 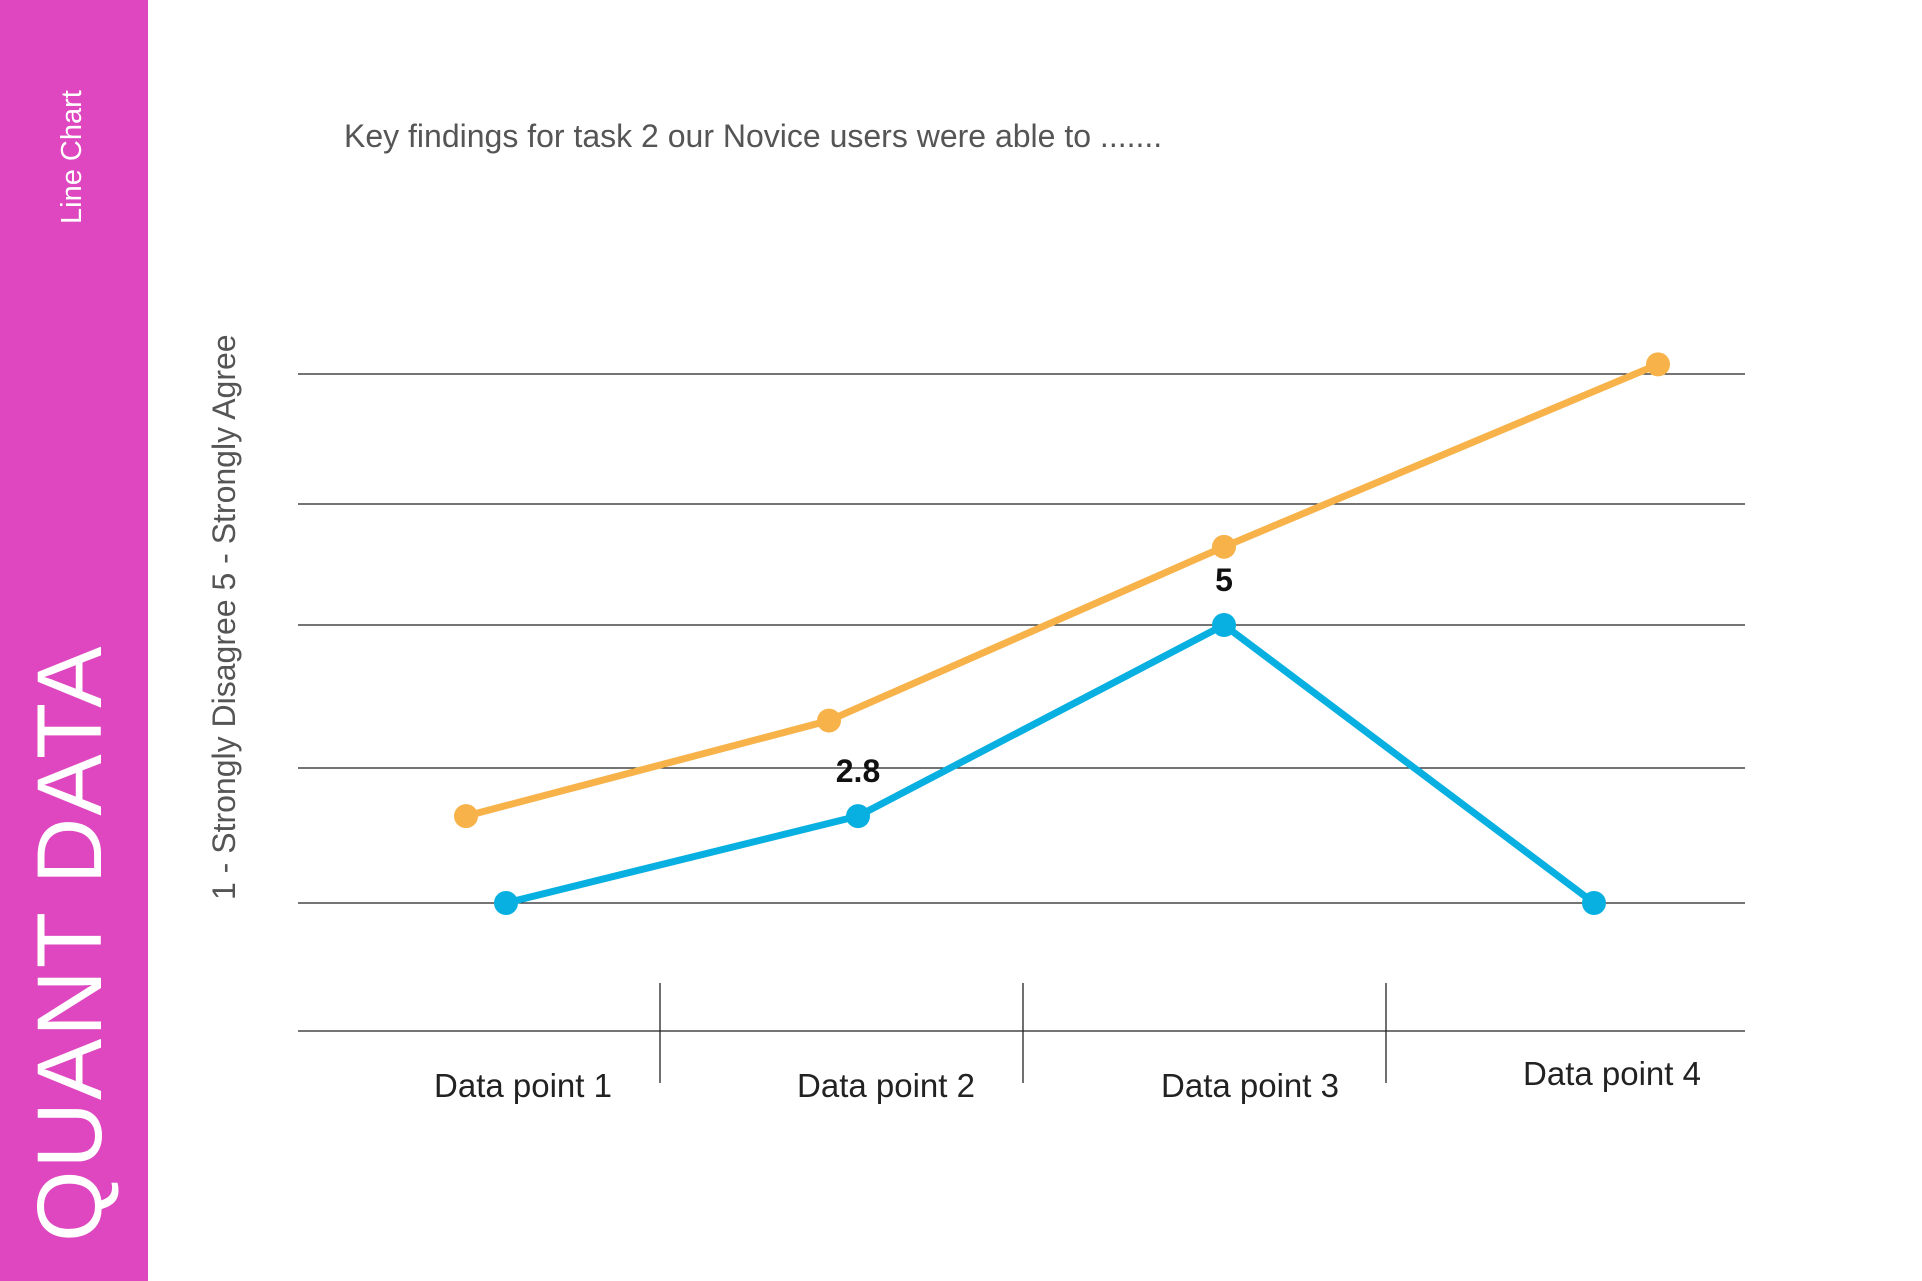 I want to click on category-label: Data point 4, so click(x=1612, y=1073).